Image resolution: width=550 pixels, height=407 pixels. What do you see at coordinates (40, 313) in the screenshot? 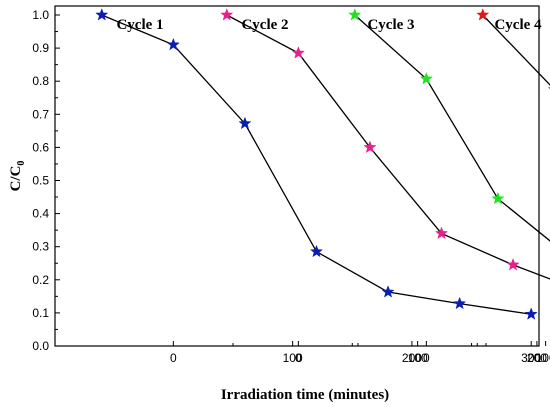
I see `y-tick-label: 0.1` at bounding box center [40, 313].